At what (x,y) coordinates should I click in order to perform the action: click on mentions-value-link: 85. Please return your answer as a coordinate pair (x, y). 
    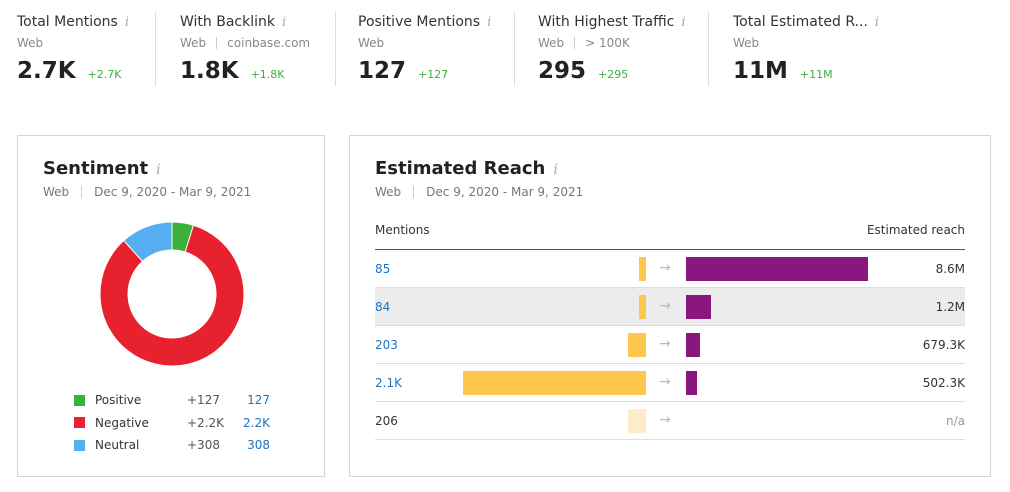
    Looking at the image, I should click on (383, 269).